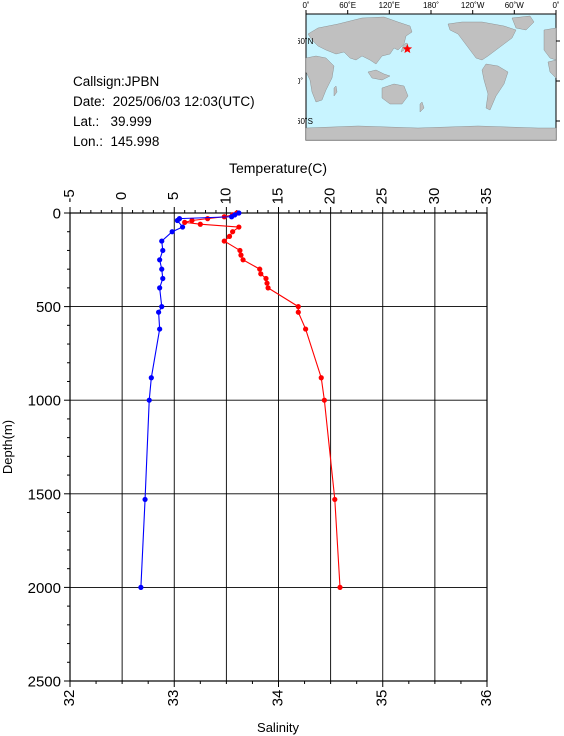 This screenshot has width=564, height=736. What do you see at coordinates (486, 196) in the screenshot?
I see `temperature-tick-label: 35` at bounding box center [486, 196].